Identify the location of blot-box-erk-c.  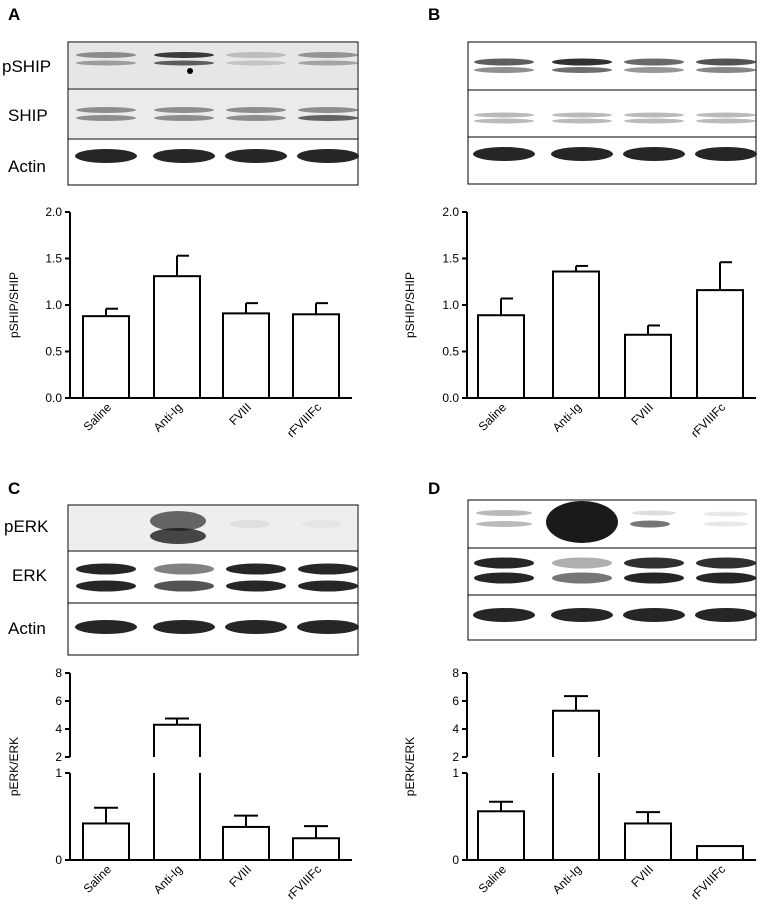
(213, 577).